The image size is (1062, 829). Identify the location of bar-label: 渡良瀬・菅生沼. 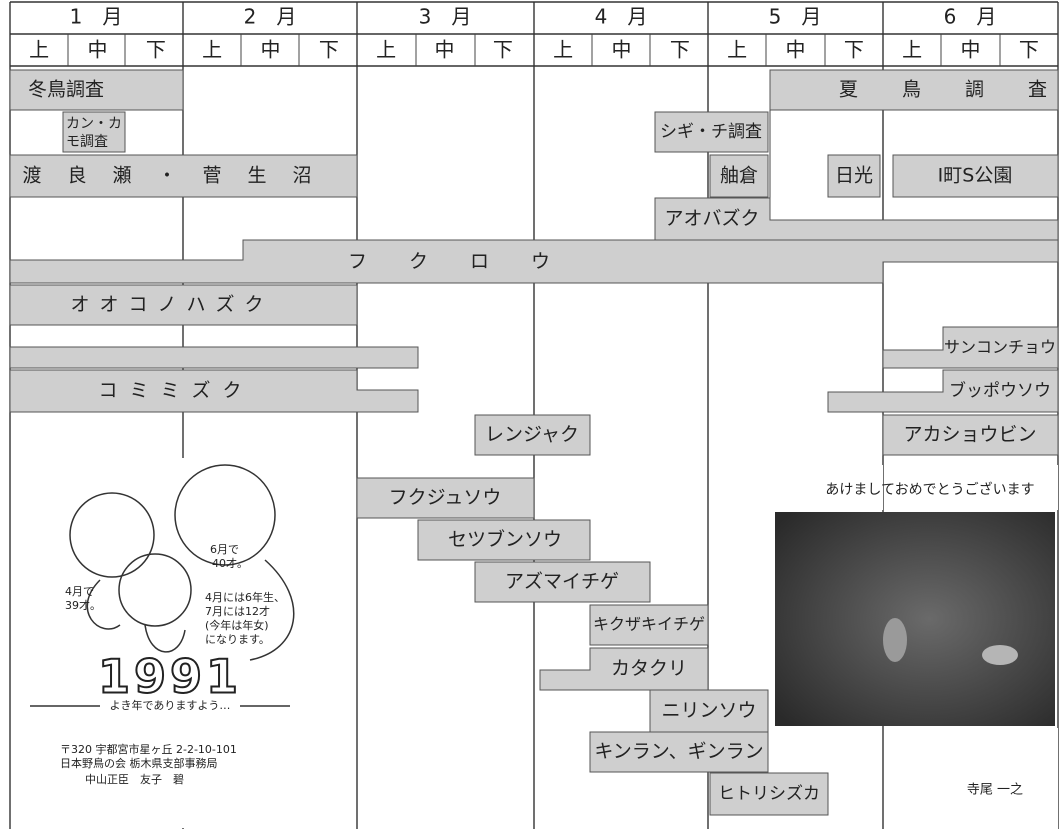
(179, 176).